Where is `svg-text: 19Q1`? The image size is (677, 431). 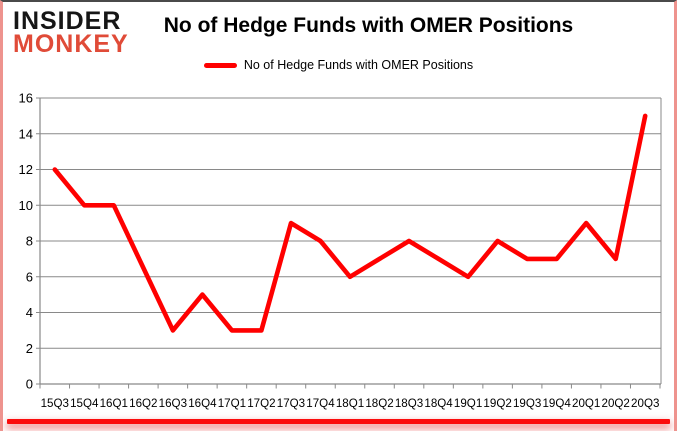 svg-text: 19Q1 is located at coordinates (468, 403).